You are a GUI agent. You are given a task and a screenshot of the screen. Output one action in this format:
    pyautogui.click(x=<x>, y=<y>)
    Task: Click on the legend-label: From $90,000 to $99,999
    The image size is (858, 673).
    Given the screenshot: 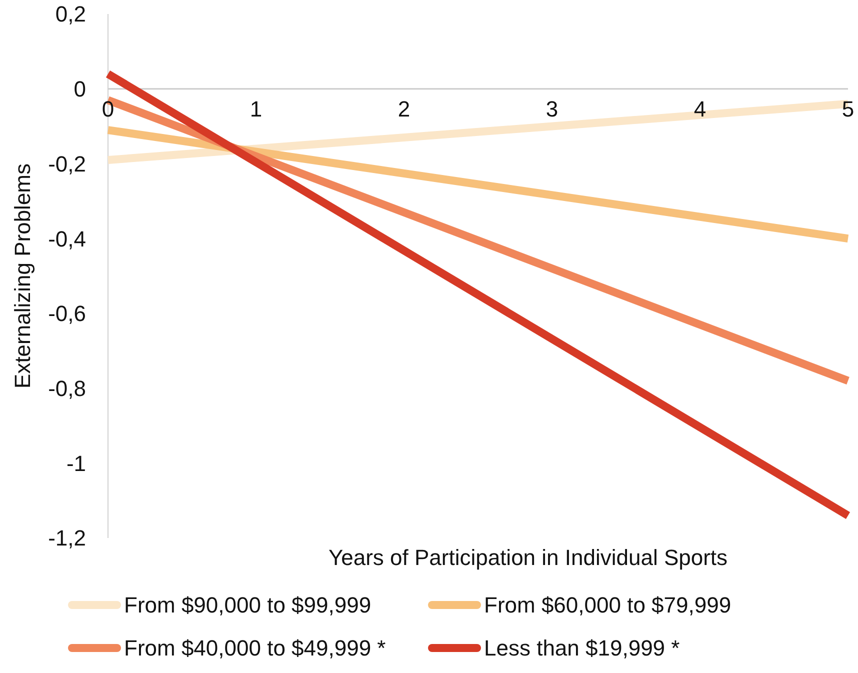 What is the action you would take?
    pyautogui.click(x=248, y=605)
    